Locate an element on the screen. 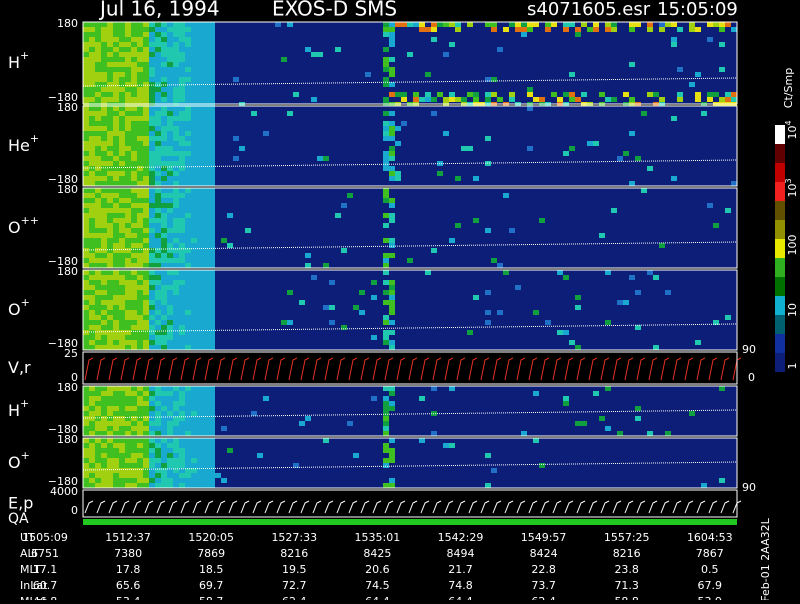  panel-label-sup: ++ is located at coordinates (30, 220).